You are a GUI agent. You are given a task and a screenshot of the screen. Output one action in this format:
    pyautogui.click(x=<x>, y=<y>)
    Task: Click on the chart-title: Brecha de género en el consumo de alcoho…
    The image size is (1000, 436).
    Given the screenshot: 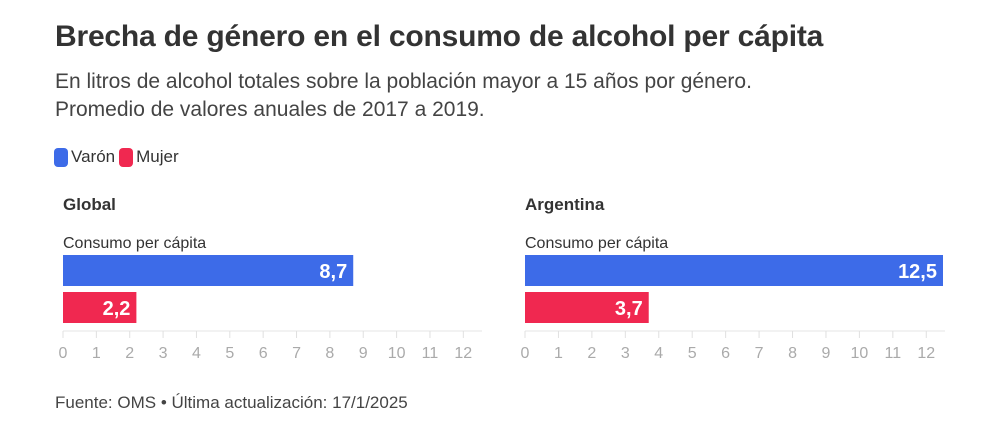 What is the action you would take?
    pyautogui.click(x=439, y=36)
    